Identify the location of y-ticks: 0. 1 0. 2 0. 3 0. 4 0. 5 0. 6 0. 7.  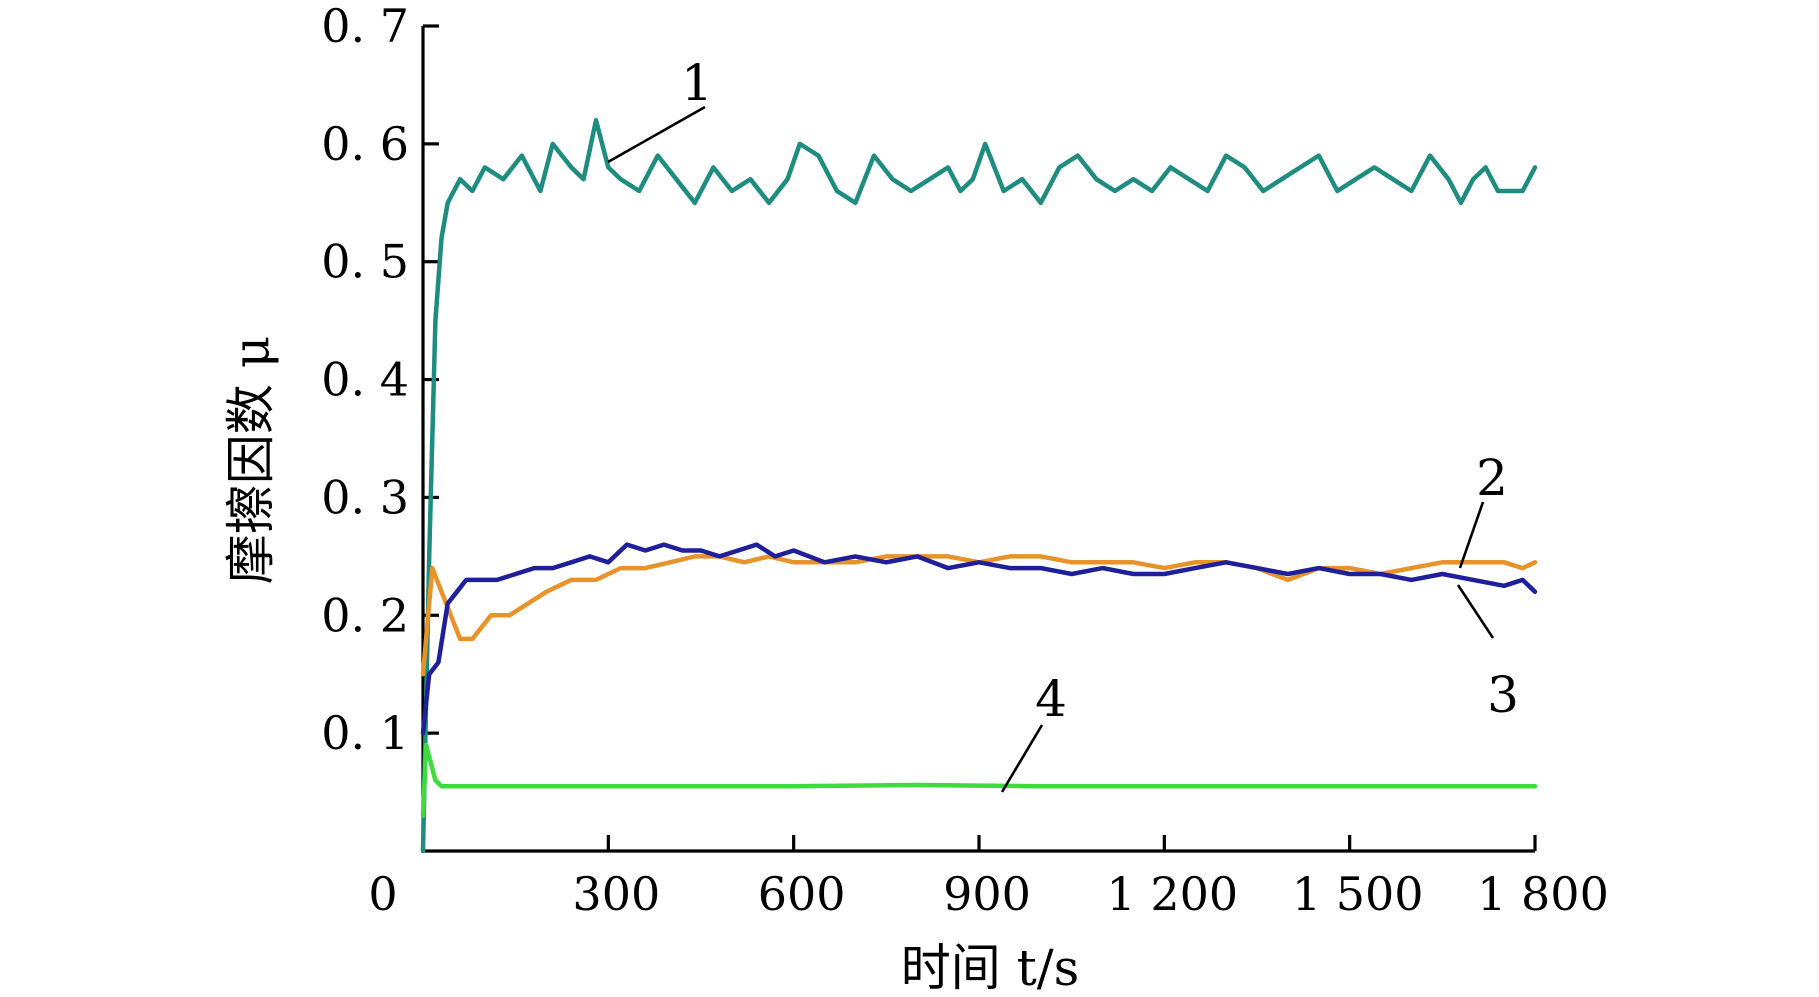
(380, 380).